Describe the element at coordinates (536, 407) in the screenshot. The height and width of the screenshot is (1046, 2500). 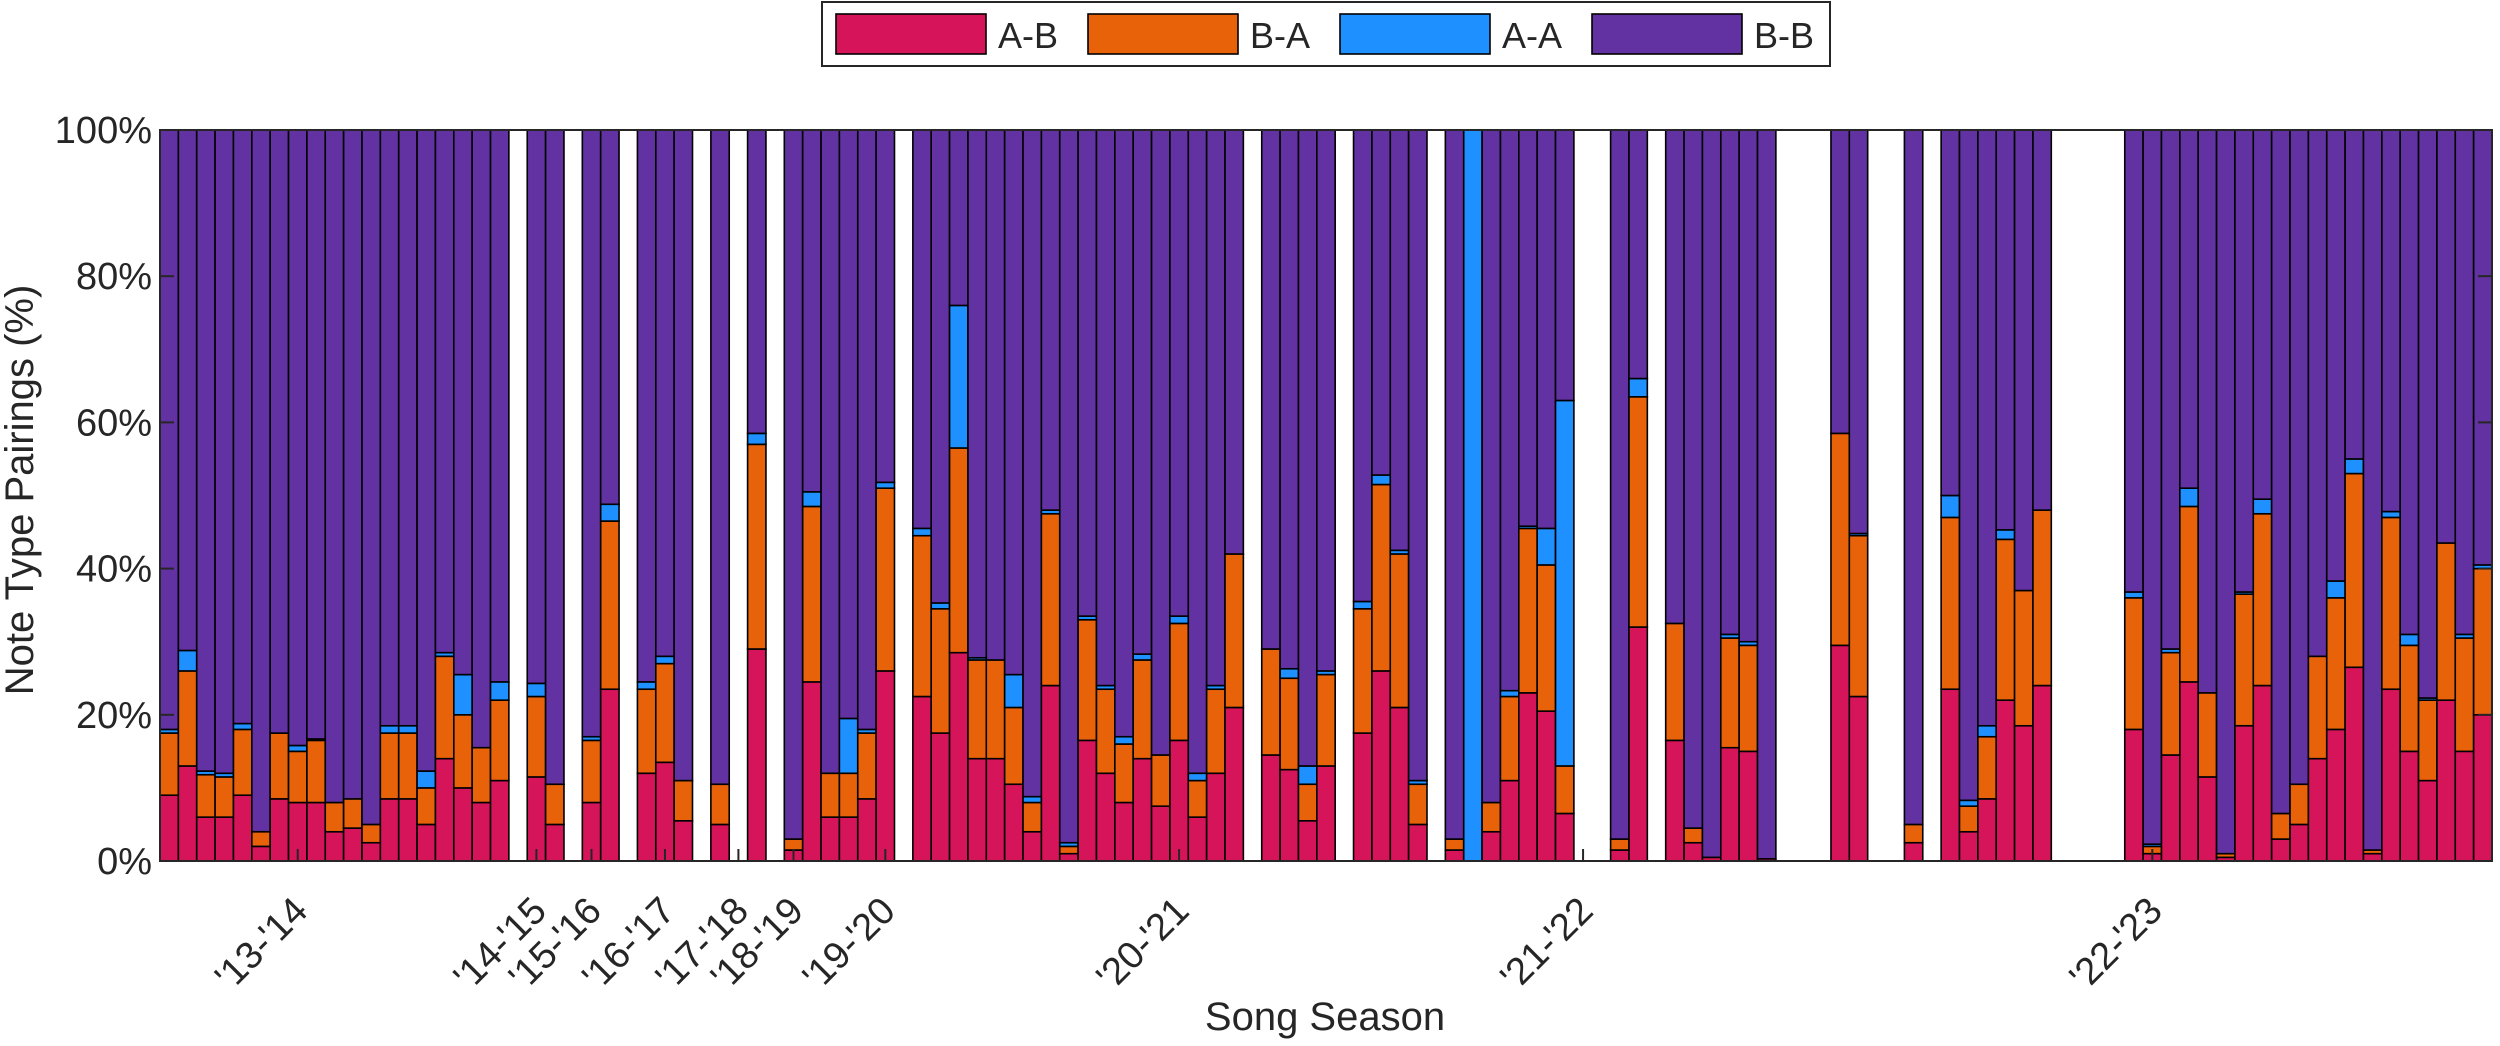
I see `bar-21-bb` at that location.